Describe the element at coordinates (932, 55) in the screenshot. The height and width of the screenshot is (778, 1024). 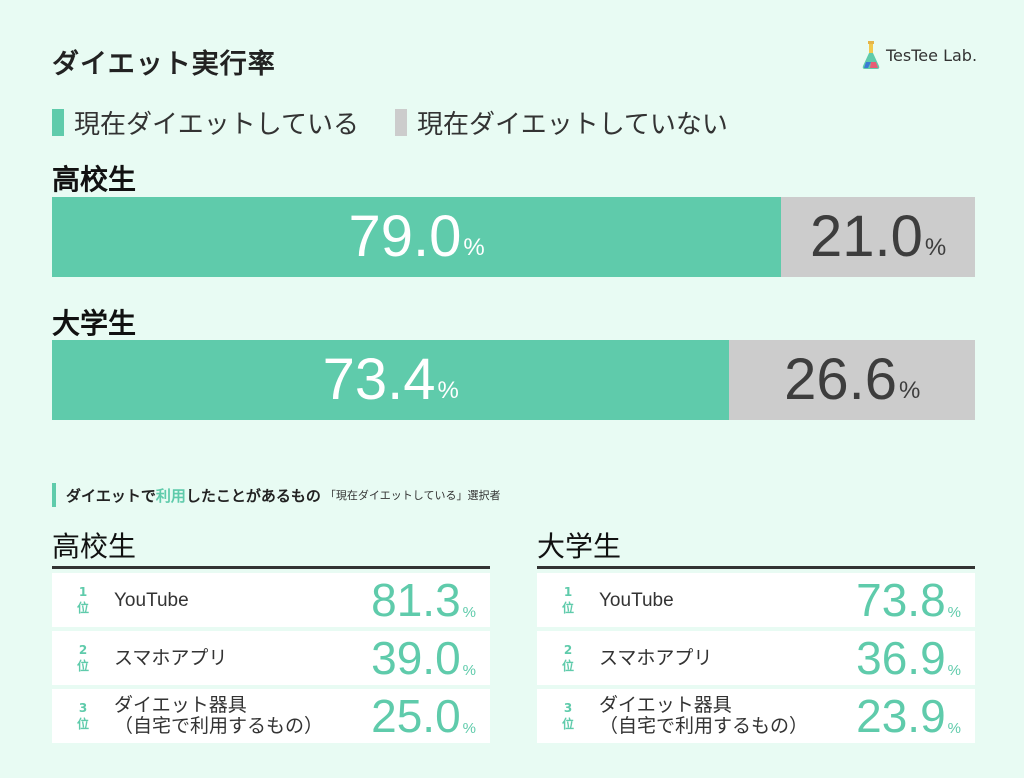
I see `brand-name: TesTee Lab.` at that location.